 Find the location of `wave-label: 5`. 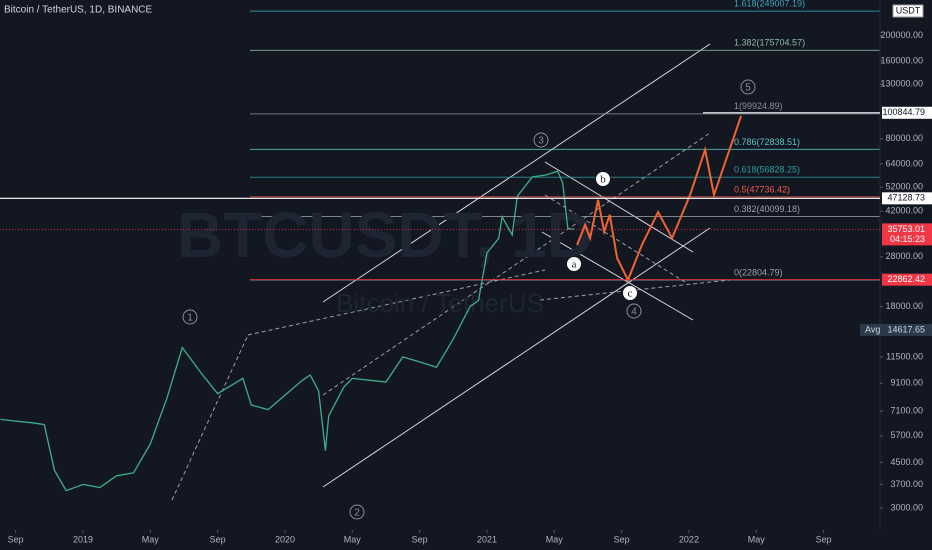

wave-label: 5 is located at coordinates (748, 88).